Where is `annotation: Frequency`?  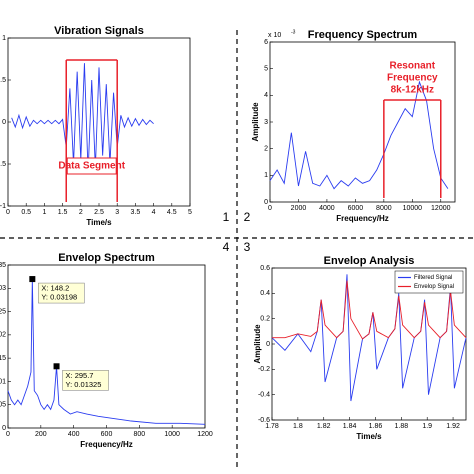
annotation: Frequency is located at coordinates (412, 78).